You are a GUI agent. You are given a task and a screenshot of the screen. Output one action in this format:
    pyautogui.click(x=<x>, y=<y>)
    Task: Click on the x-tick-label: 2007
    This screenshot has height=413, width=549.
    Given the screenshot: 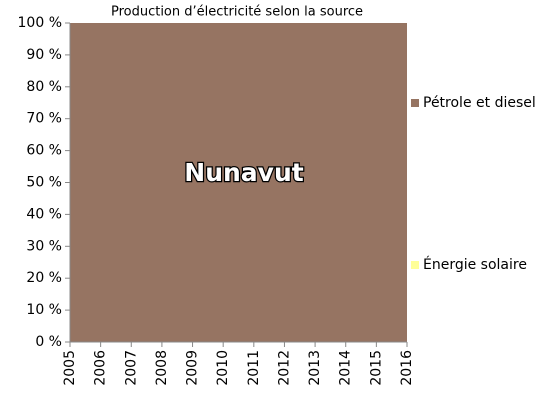 What is the action you would take?
    pyautogui.click(x=131, y=368)
    